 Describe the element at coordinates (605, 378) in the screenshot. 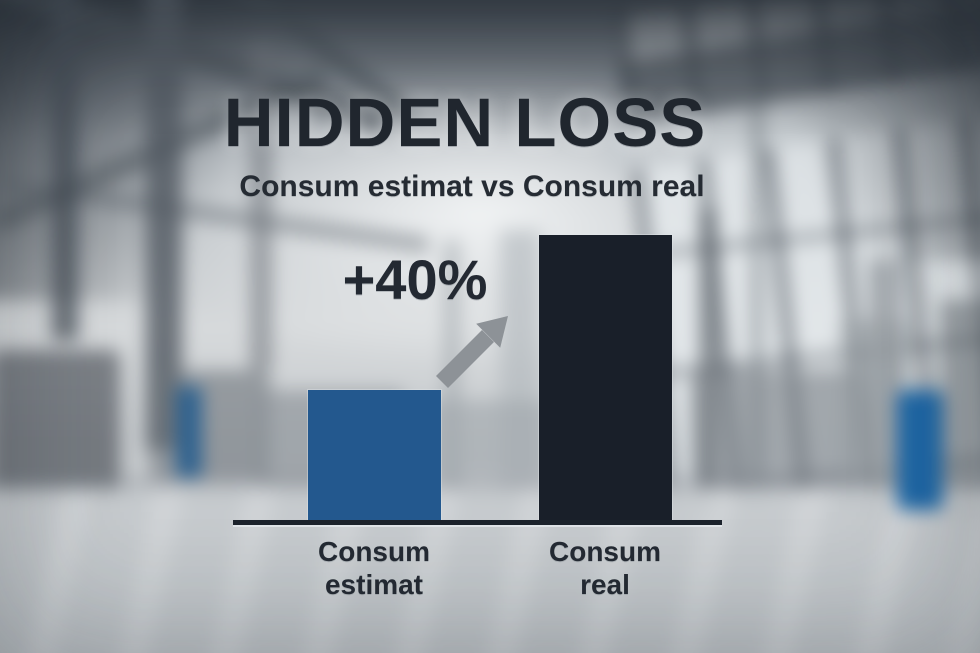

I see `bar-consum-real` at that location.